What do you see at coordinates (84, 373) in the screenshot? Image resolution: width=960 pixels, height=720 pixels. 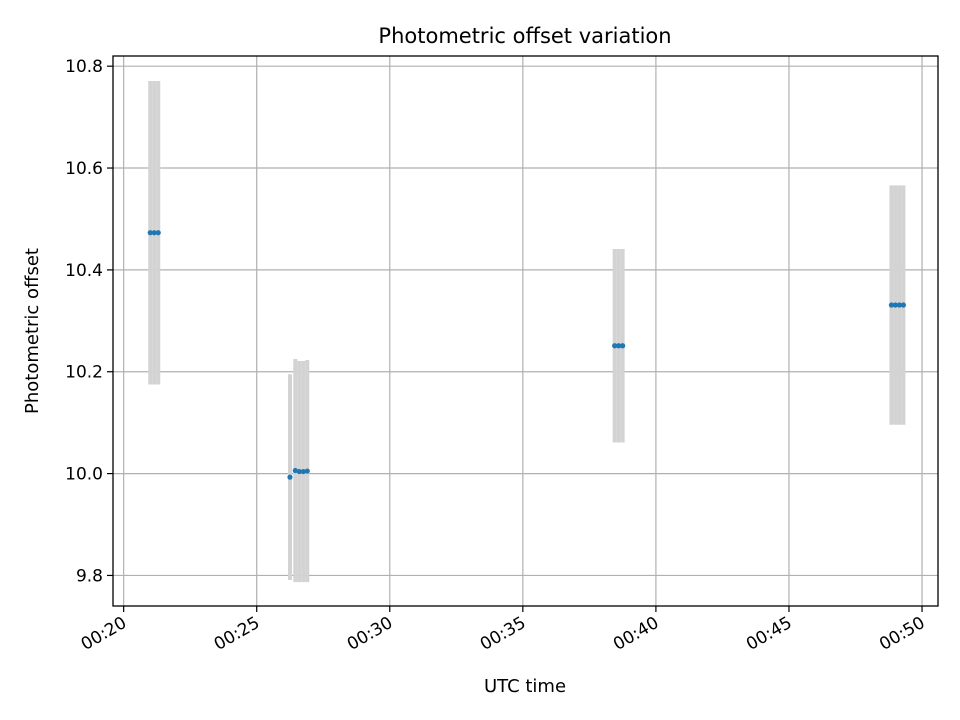 I see `y-tick-label: 10.2` at bounding box center [84, 373].